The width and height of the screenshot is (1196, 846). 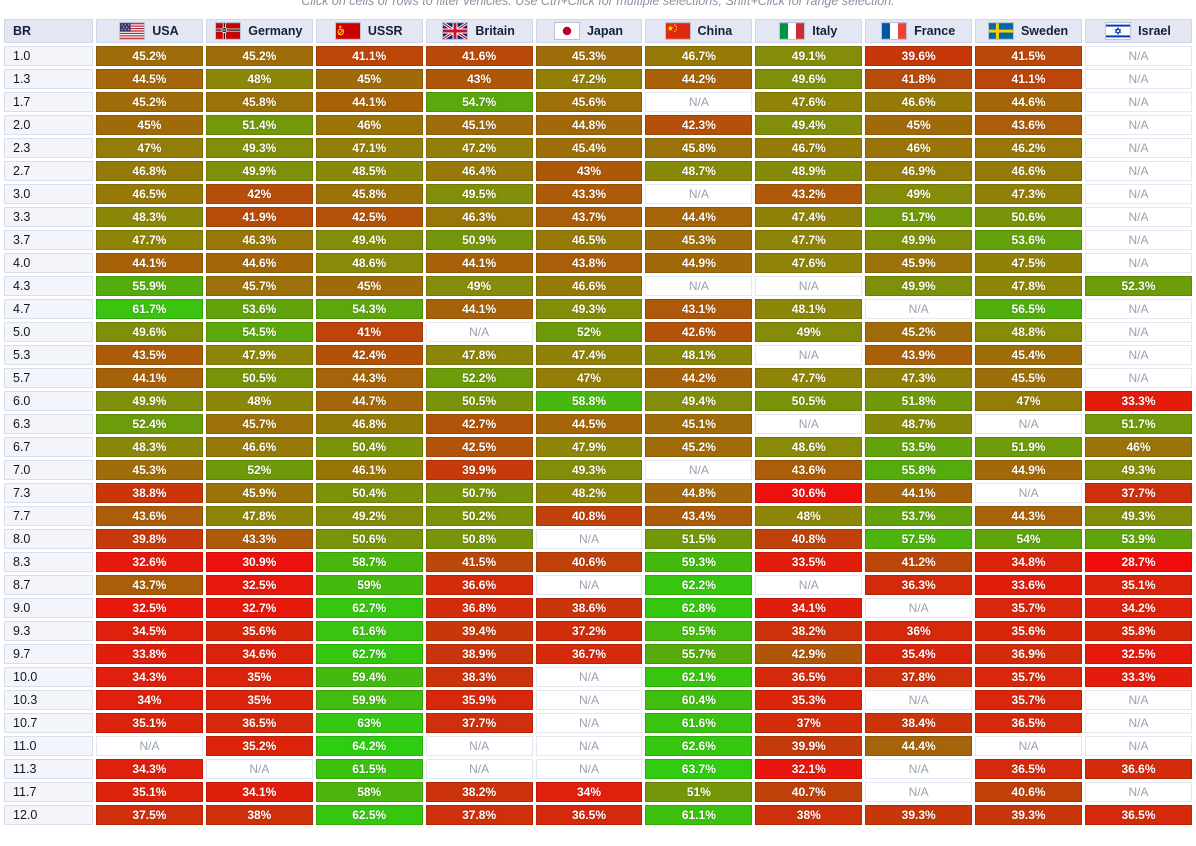 What do you see at coordinates (589, 217) in the screenshot?
I see `winrate-cell: 43.7%` at bounding box center [589, 217].